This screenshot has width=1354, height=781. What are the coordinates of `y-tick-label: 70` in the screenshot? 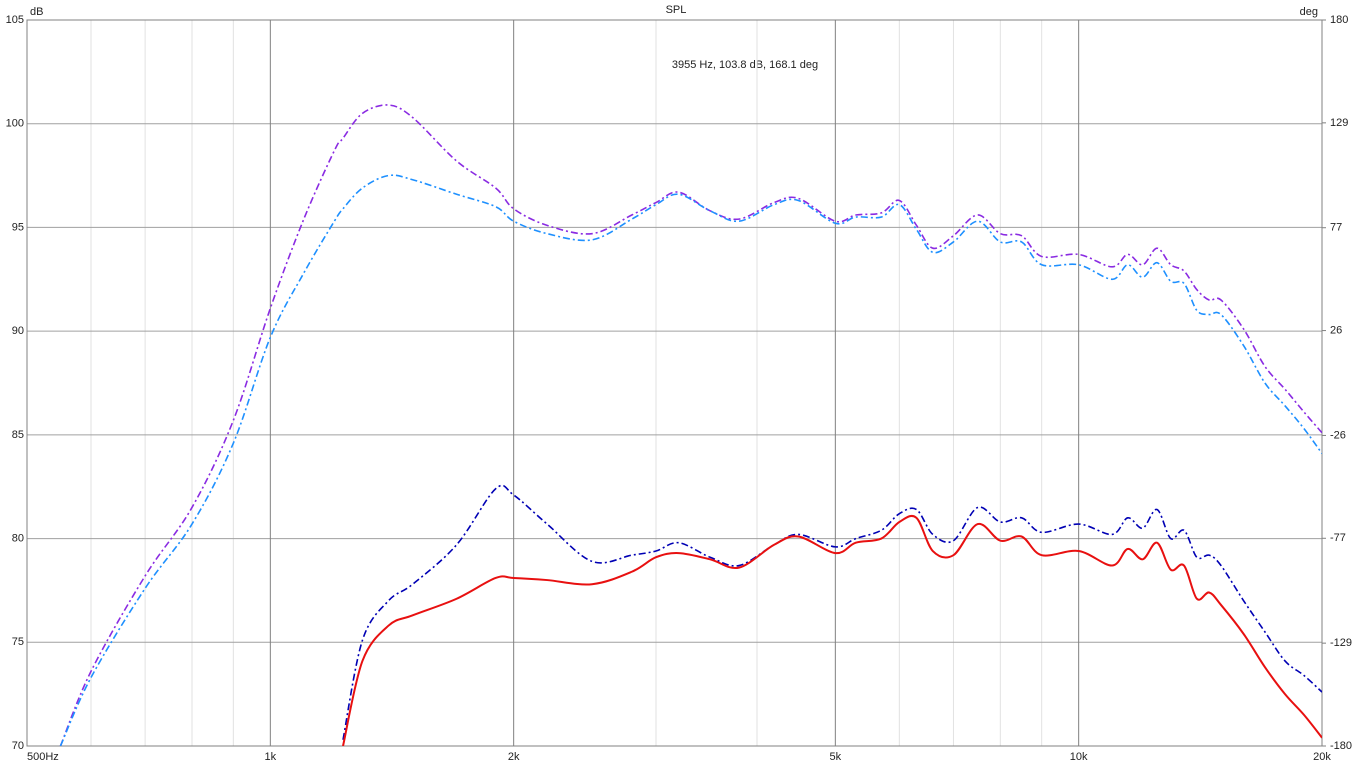 It's located at (18, 746).